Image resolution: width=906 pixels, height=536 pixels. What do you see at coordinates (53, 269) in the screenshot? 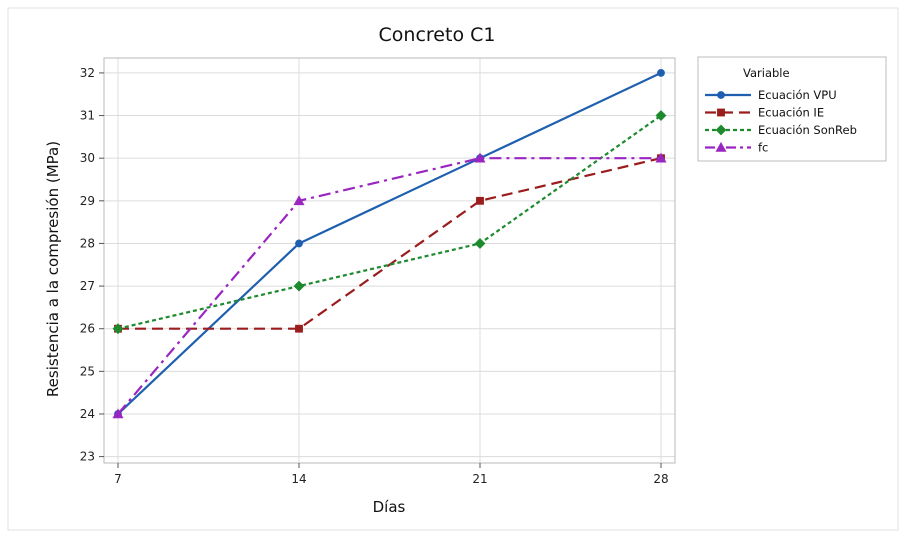
I see `y-axis-title: Resistencia a la compresión (MPa)` at bounding box center [53, 269].